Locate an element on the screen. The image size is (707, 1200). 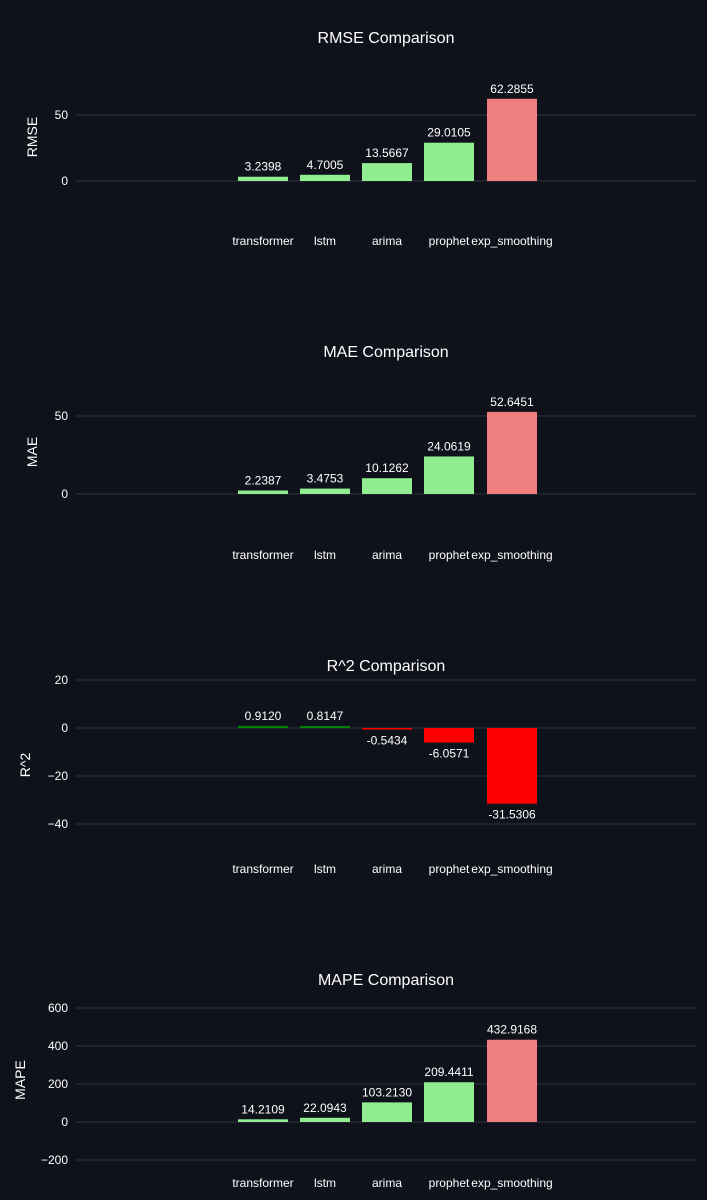
chart-title: RMSE Comparison is located at coordinates (386, 38).